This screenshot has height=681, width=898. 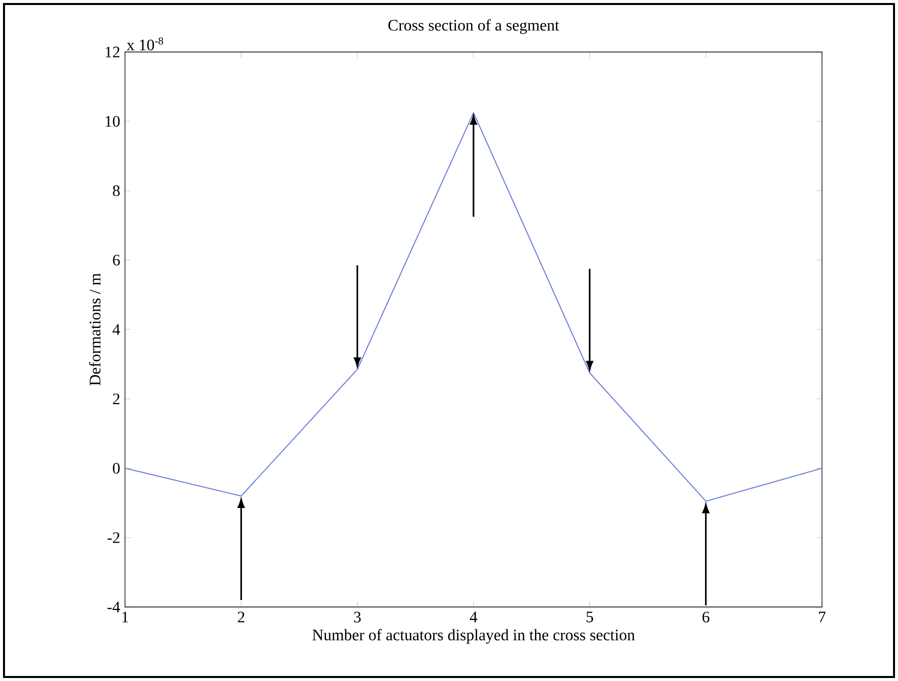 What do you see at coordinates (357, 617) in the screenshot?
I see `x-tick-label: 3` at bounding box center [357, 617].